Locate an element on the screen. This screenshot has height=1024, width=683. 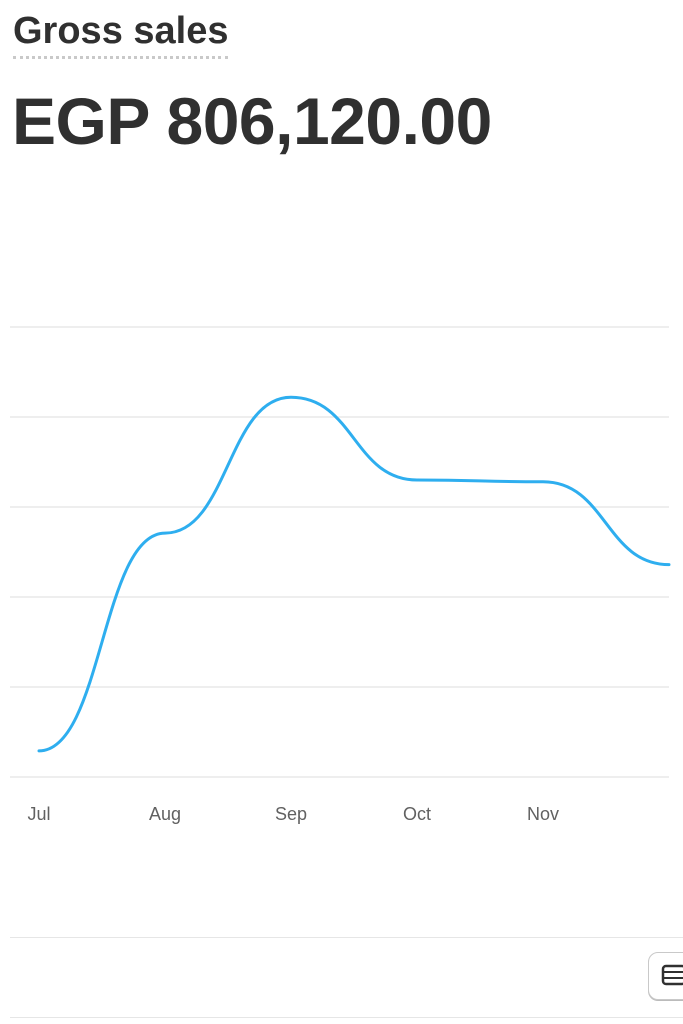
table-icon is located at coordinates (672, 975).